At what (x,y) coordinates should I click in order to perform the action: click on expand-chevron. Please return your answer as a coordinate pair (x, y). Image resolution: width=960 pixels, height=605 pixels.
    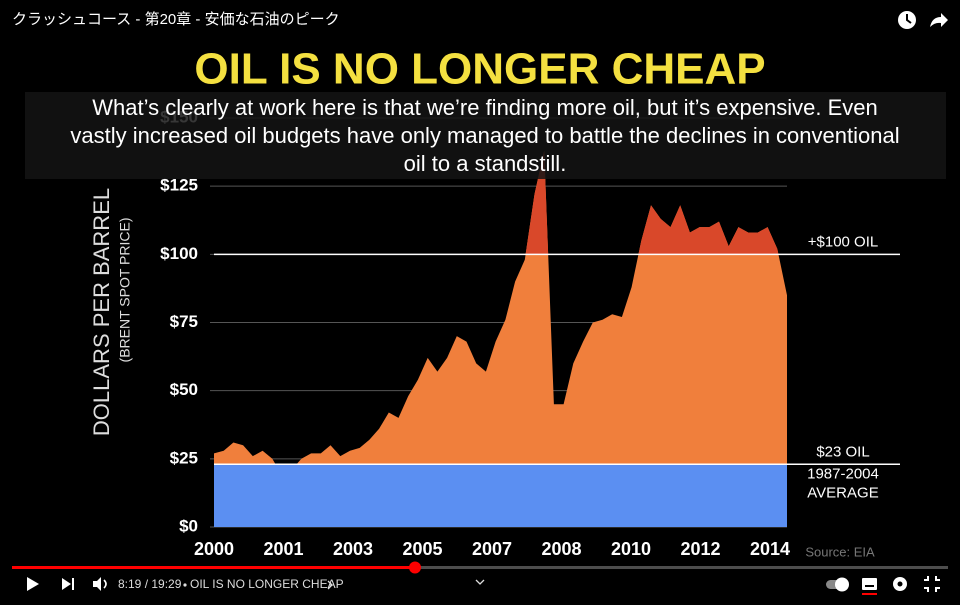
    Looking at the image, I should click on (480, 582).